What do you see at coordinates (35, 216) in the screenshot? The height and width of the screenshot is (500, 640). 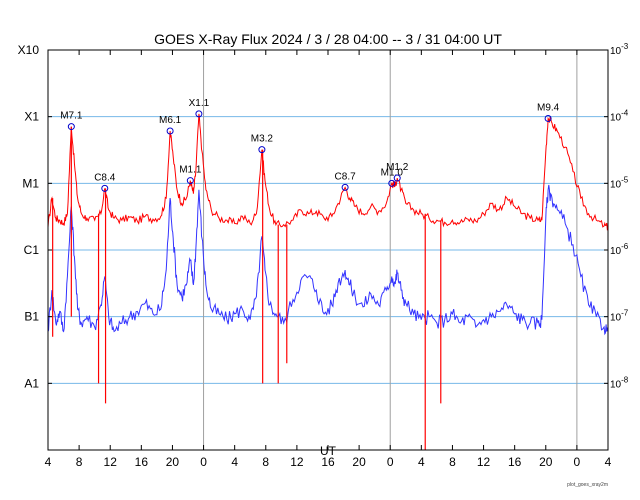 I see `left-class-axis: X10 X1 M1 C1 B1 A1` at bounding box center [35, 216].